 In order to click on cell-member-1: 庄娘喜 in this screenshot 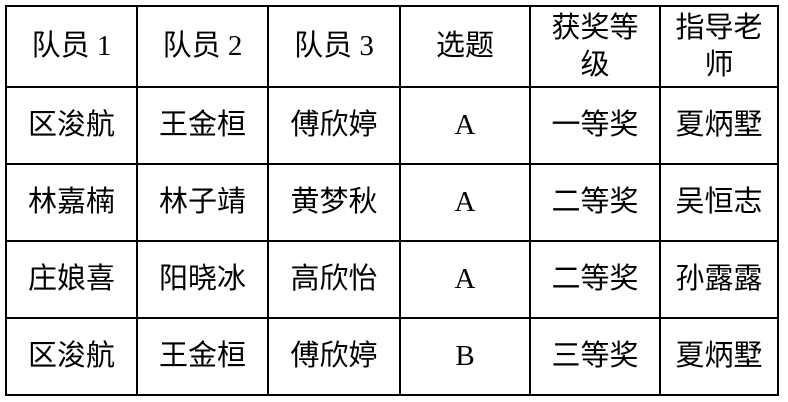, I will do `click(71, 279)`.